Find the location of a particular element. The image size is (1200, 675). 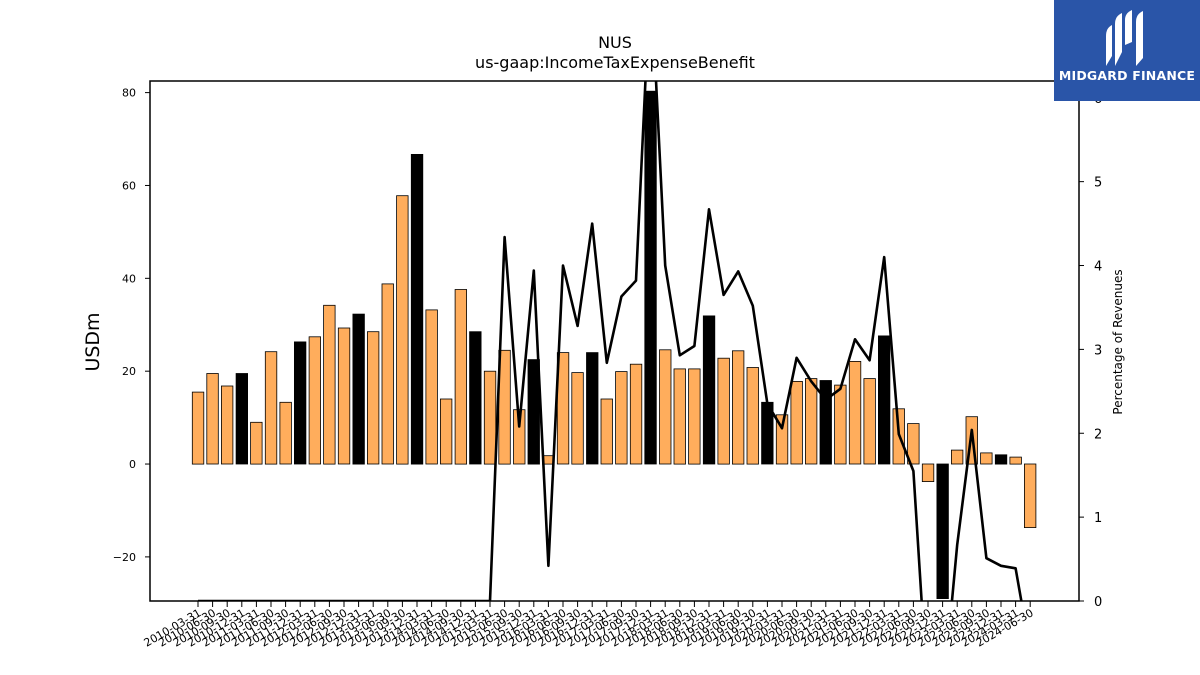

y2-tick-label: 5 is located at coordinates (1098, 183).